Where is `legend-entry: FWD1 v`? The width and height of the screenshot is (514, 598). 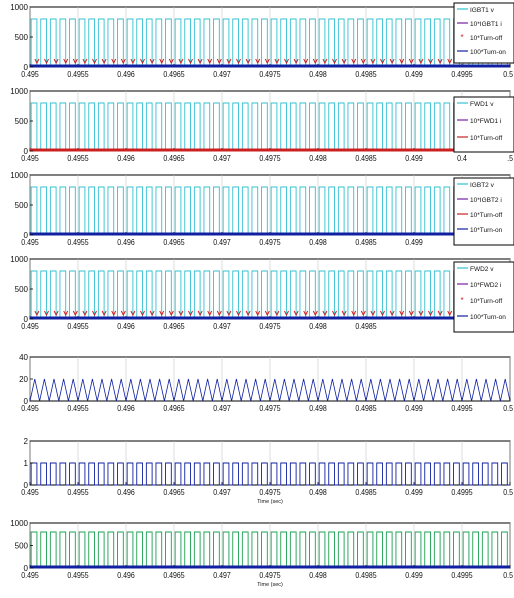 legend-entry: FWD1 v is located at coordinates (482, 104).